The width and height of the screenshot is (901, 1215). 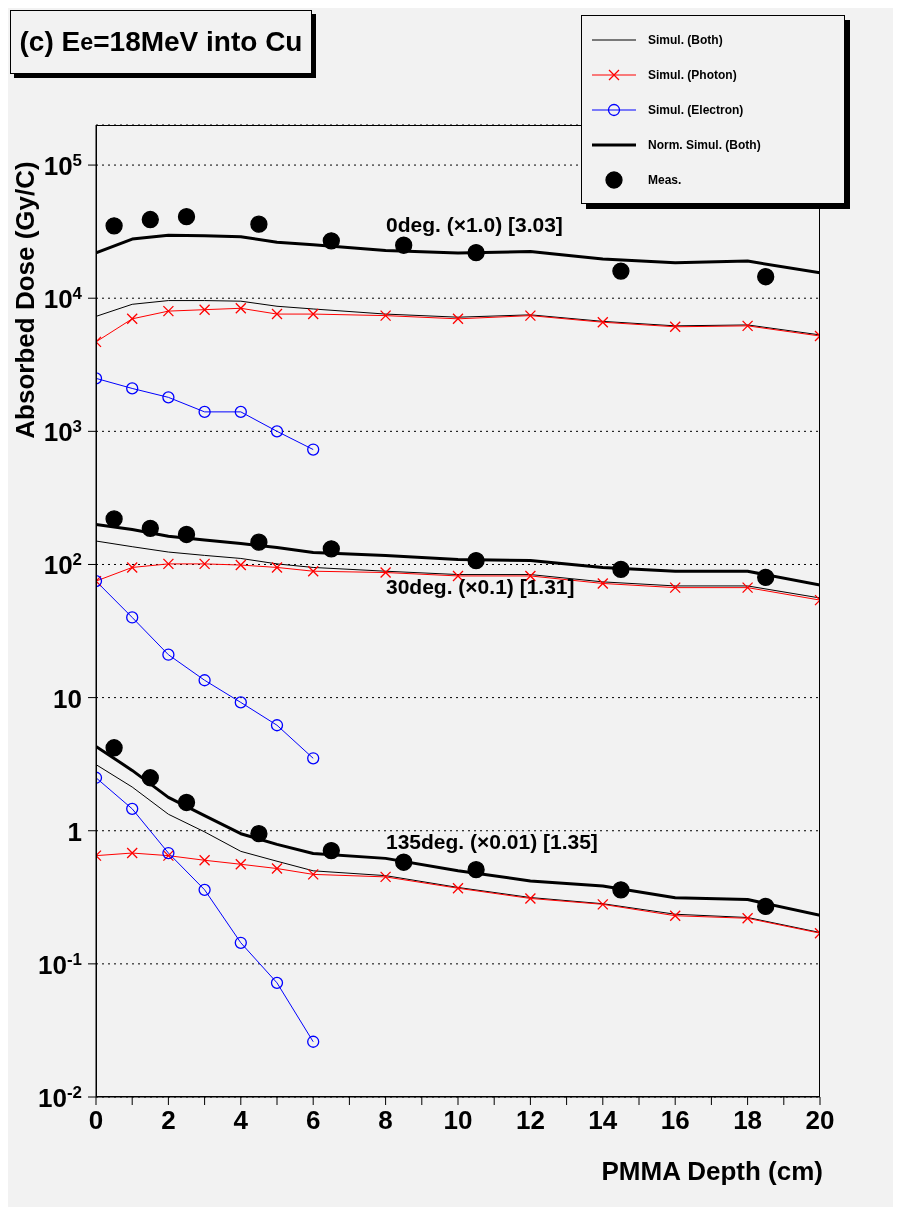 What do you see at coordinates (492, 842) in the screenshot?
I see `annotation: 135deg. (×0.01) [1.35]` at bounding box center [492, 842].